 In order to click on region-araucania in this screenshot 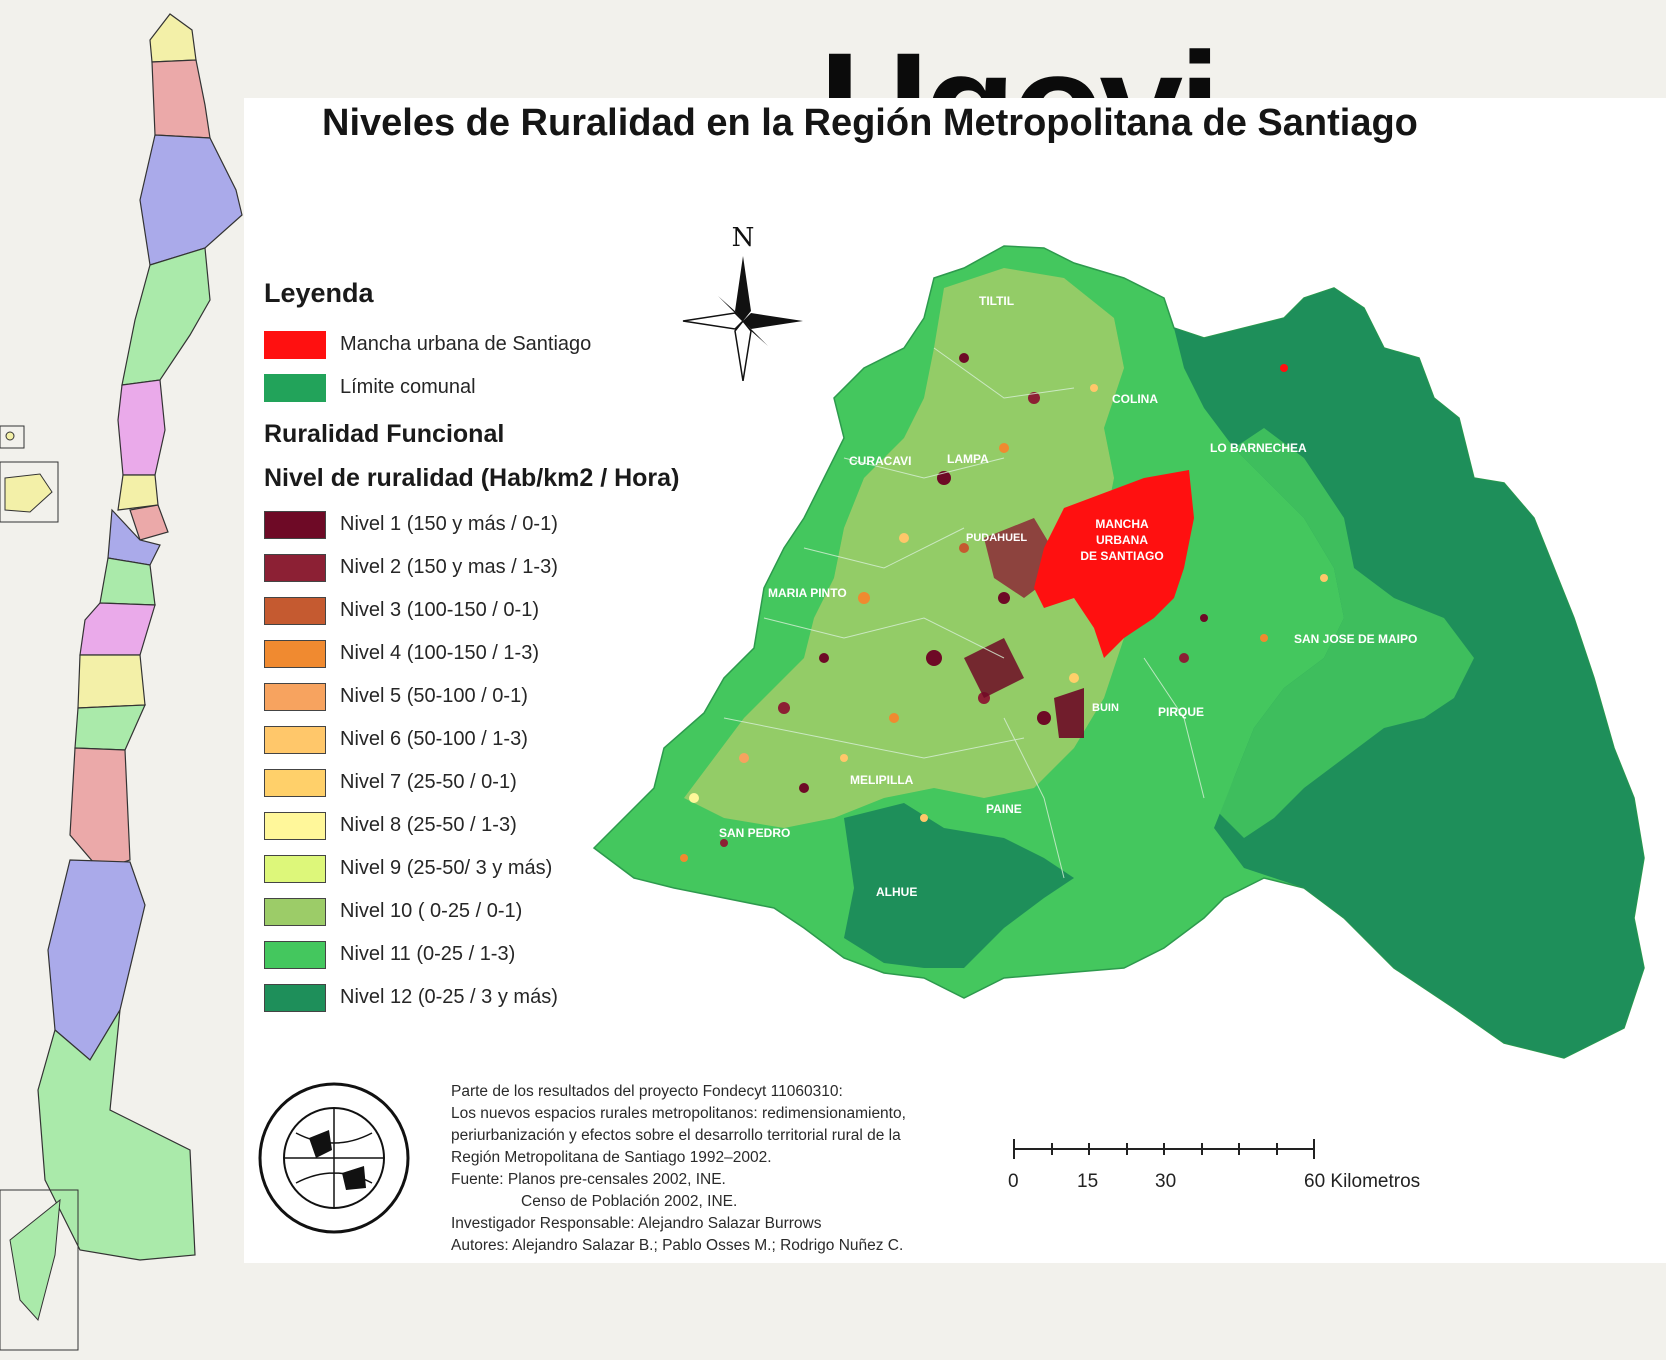, I will do `click(111, 681)`.